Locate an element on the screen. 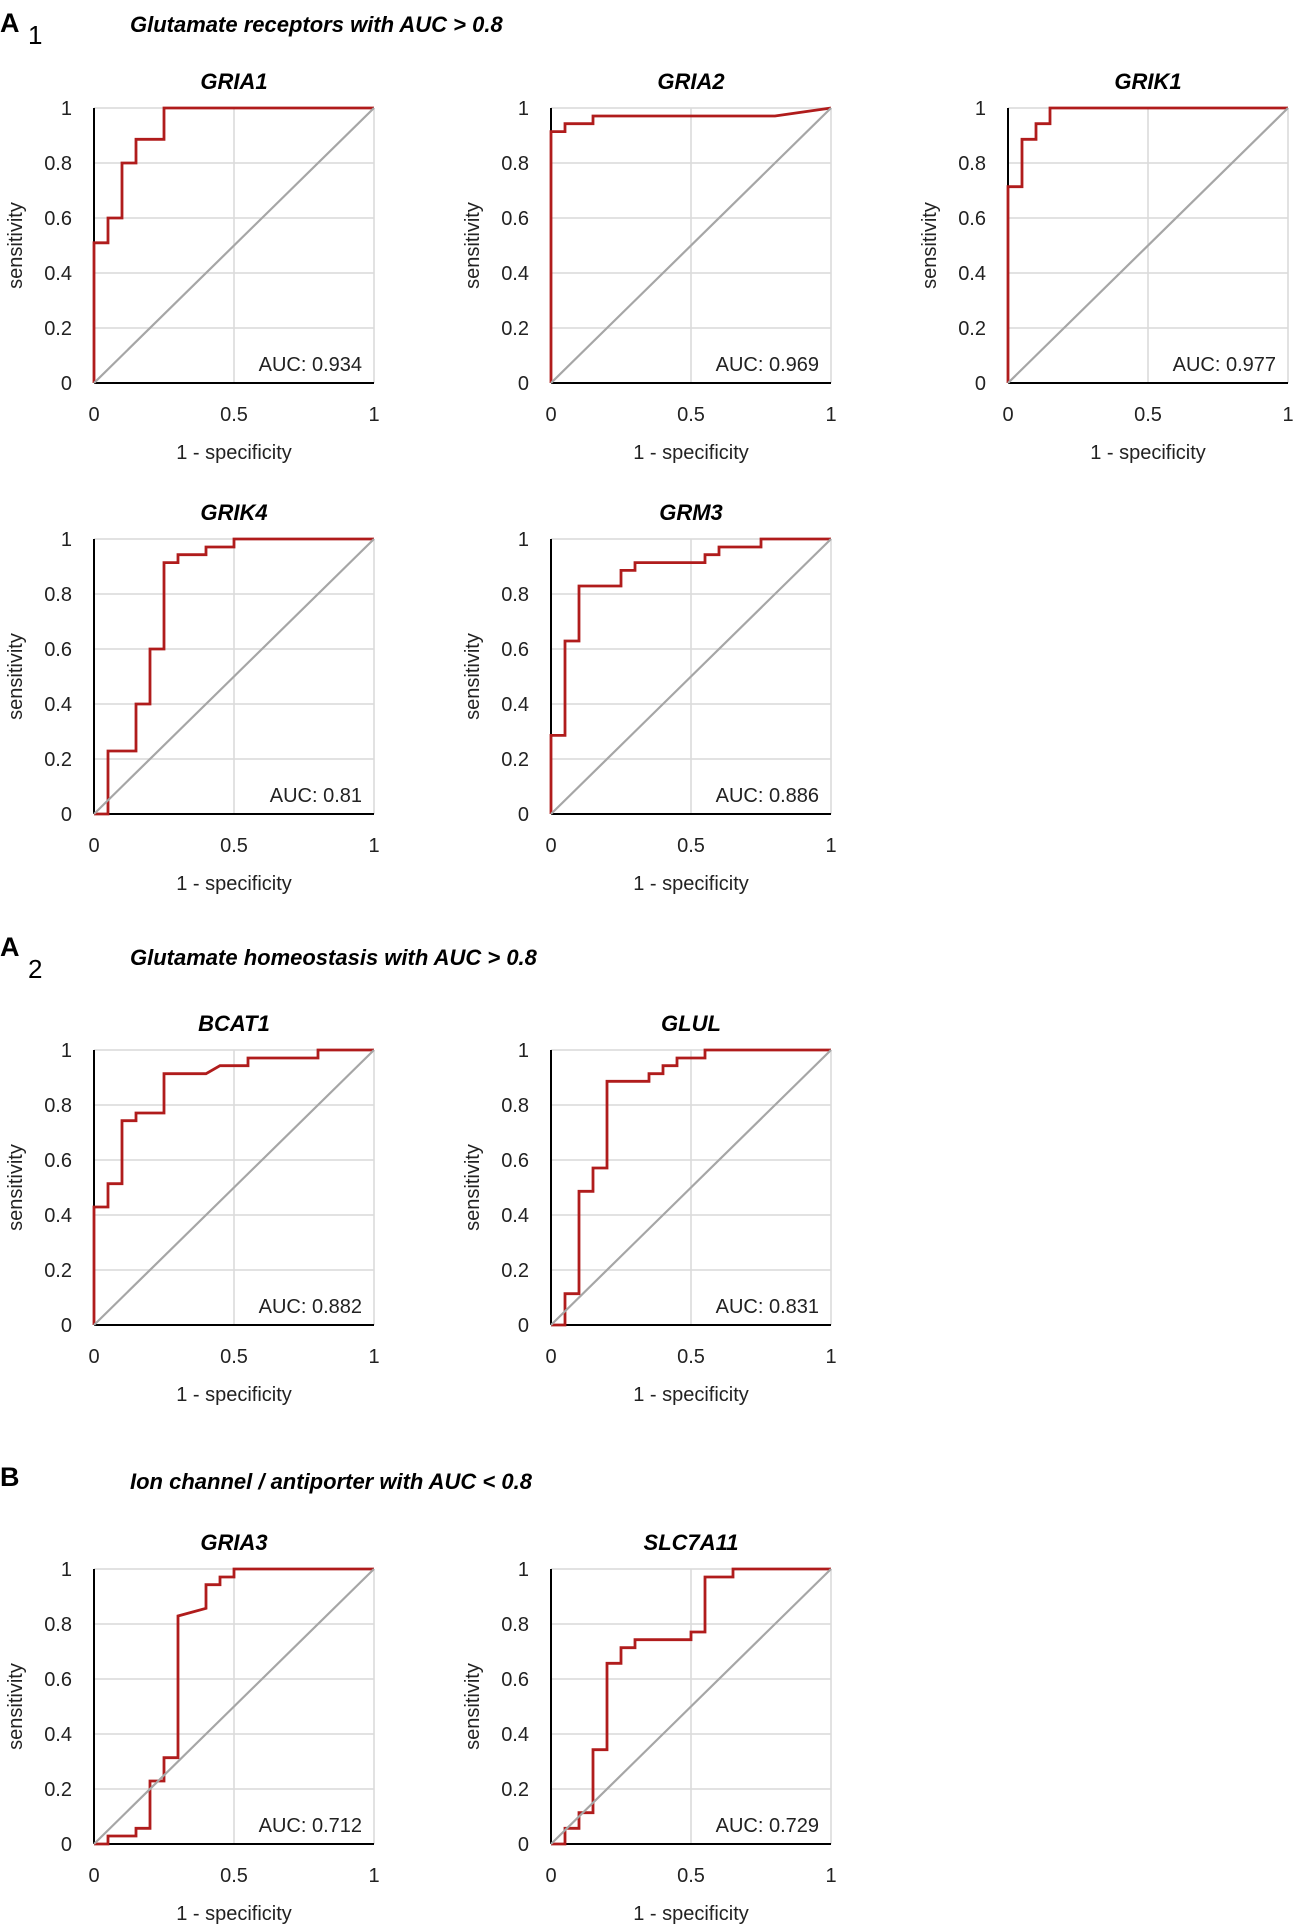  gria2-roc-curve is located at coordinates (690, 244).